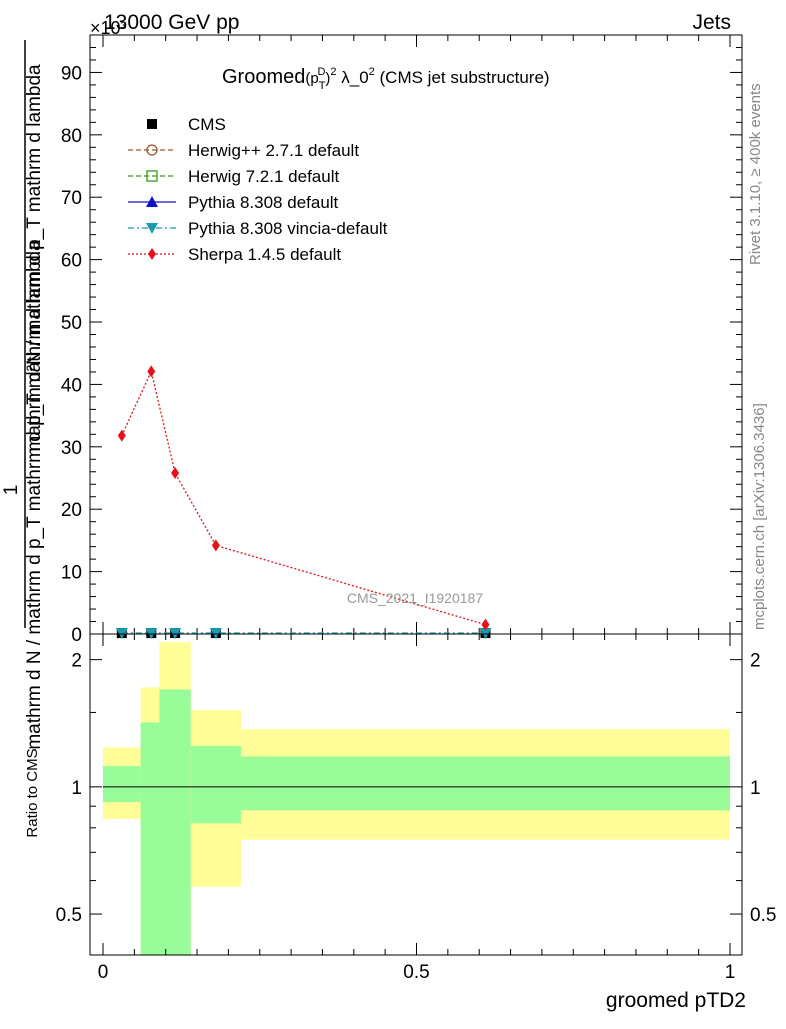 The image size is (786, 1029). Describe the element at coordinates (263, 176) in the screenshot. I see `legend-label-2: Herwig 7.2.1 default` at that location.